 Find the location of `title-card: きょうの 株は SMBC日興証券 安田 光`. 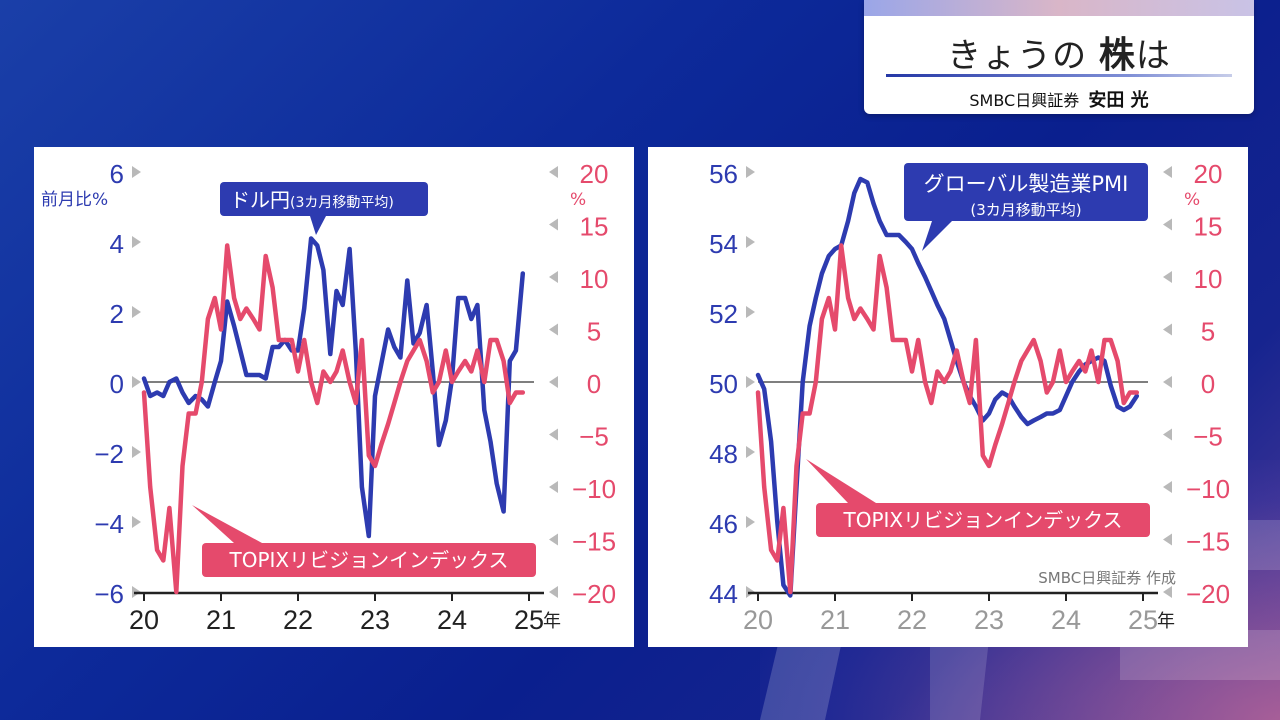

title-card: きょうの 株は SMBC日興証券 安田 光 is located at coordinates (1059, 57).